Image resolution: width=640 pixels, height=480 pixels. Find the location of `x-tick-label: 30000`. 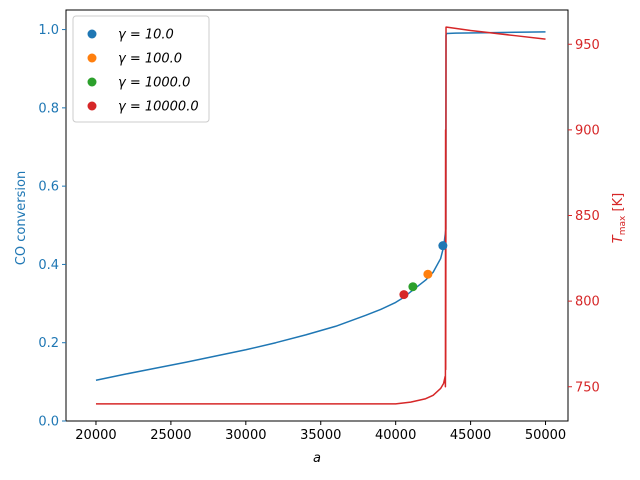

x-tick-label: 30000 is located at coordinates (245, 435).